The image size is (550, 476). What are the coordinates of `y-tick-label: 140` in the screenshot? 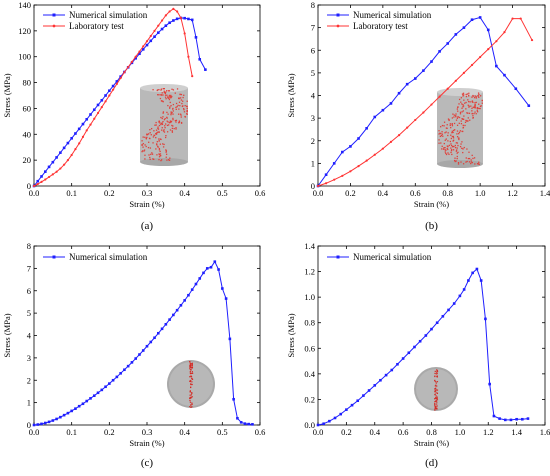 It's located at (24, 5).